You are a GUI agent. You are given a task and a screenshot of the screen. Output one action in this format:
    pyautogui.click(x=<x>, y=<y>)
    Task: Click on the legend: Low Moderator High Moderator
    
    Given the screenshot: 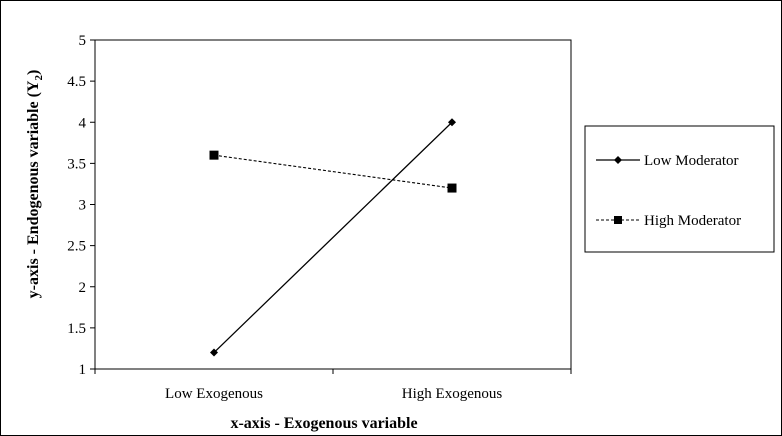 What is the action you would take?
    pyautogui.click(x=679, y=189)
    